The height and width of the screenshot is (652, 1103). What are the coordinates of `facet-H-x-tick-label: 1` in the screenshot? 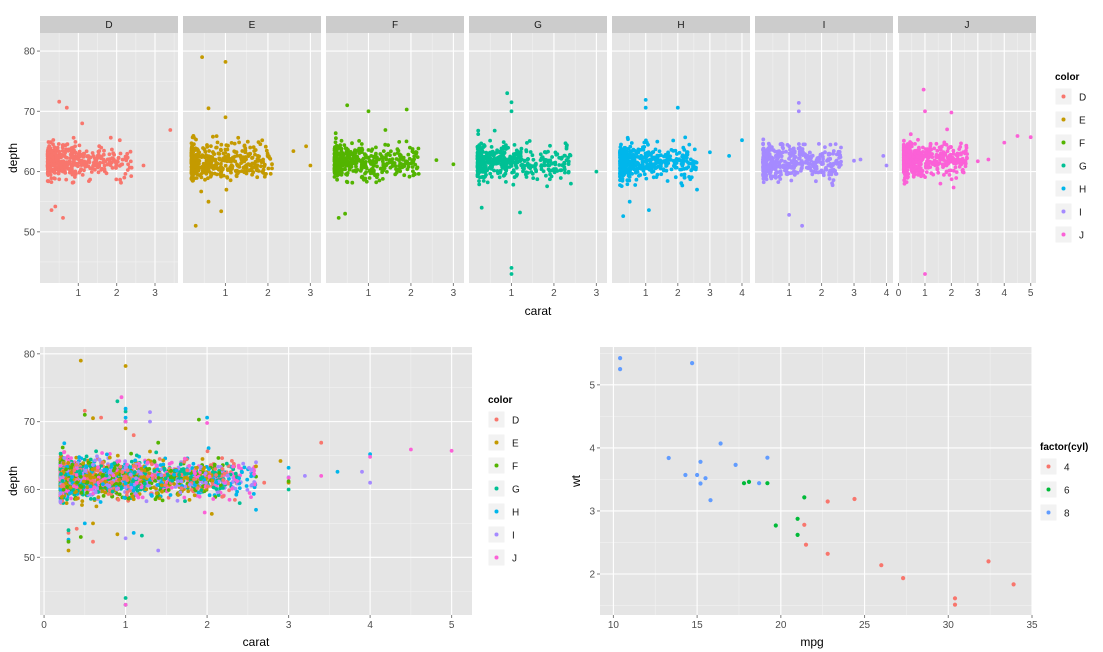 It's located at (646, 293).